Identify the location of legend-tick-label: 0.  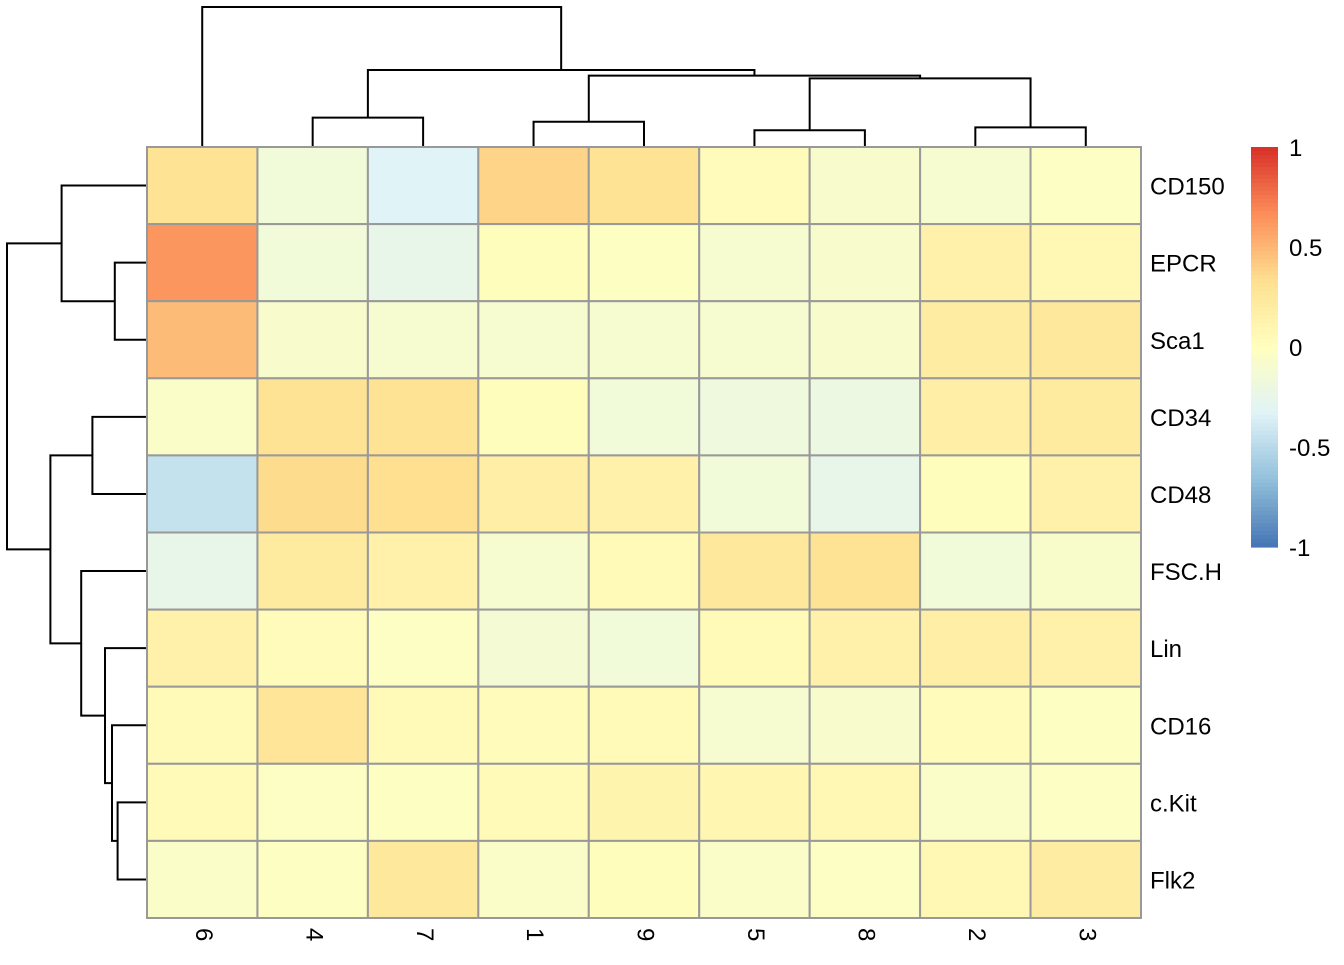
(1295, 348).